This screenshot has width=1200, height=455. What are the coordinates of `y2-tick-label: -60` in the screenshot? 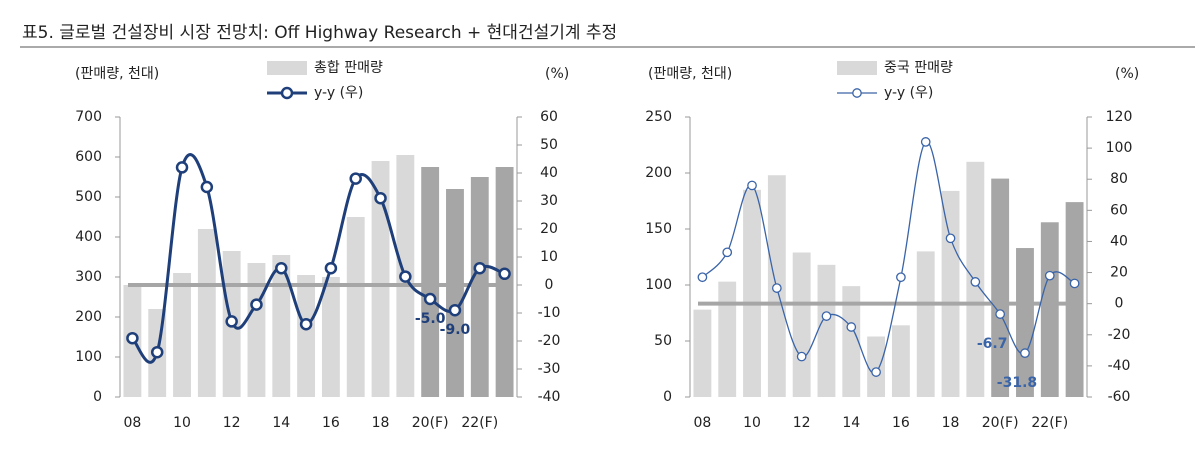 It's located at (1119, 397).